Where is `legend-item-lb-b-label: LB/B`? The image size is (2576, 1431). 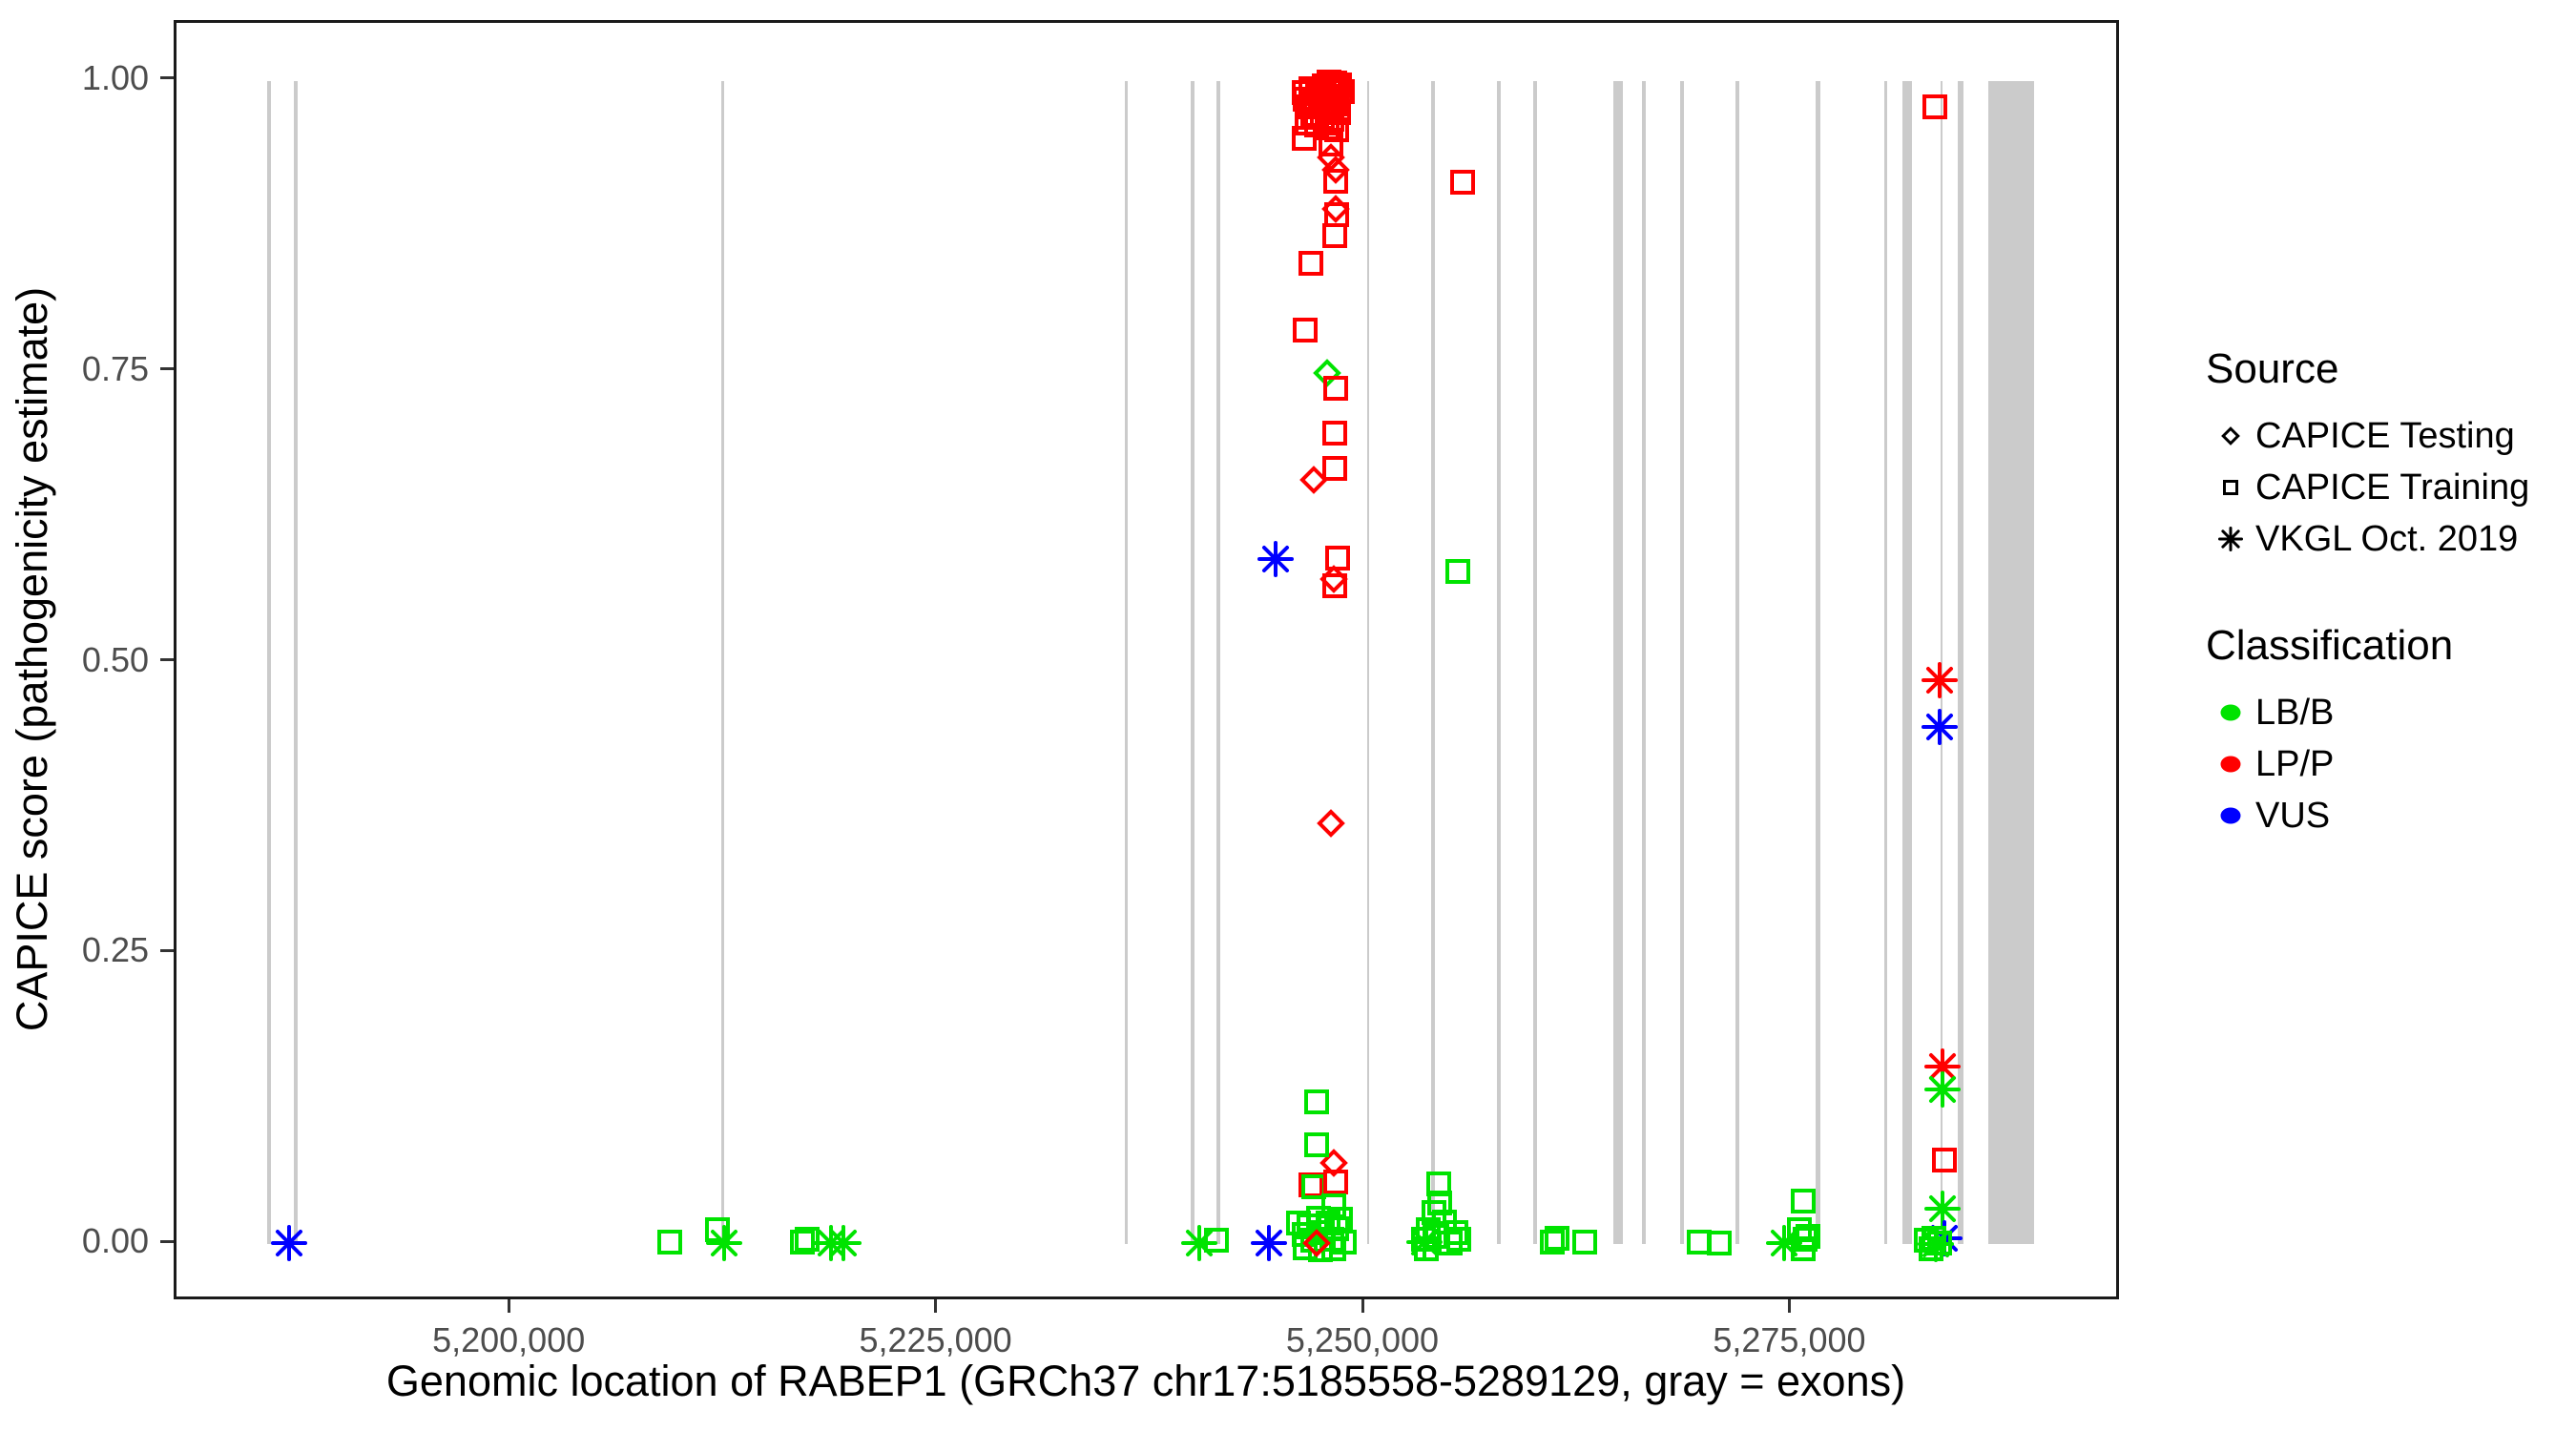
legend-item-lb-b-label: LB/B is located at coordinates (2295, 712).